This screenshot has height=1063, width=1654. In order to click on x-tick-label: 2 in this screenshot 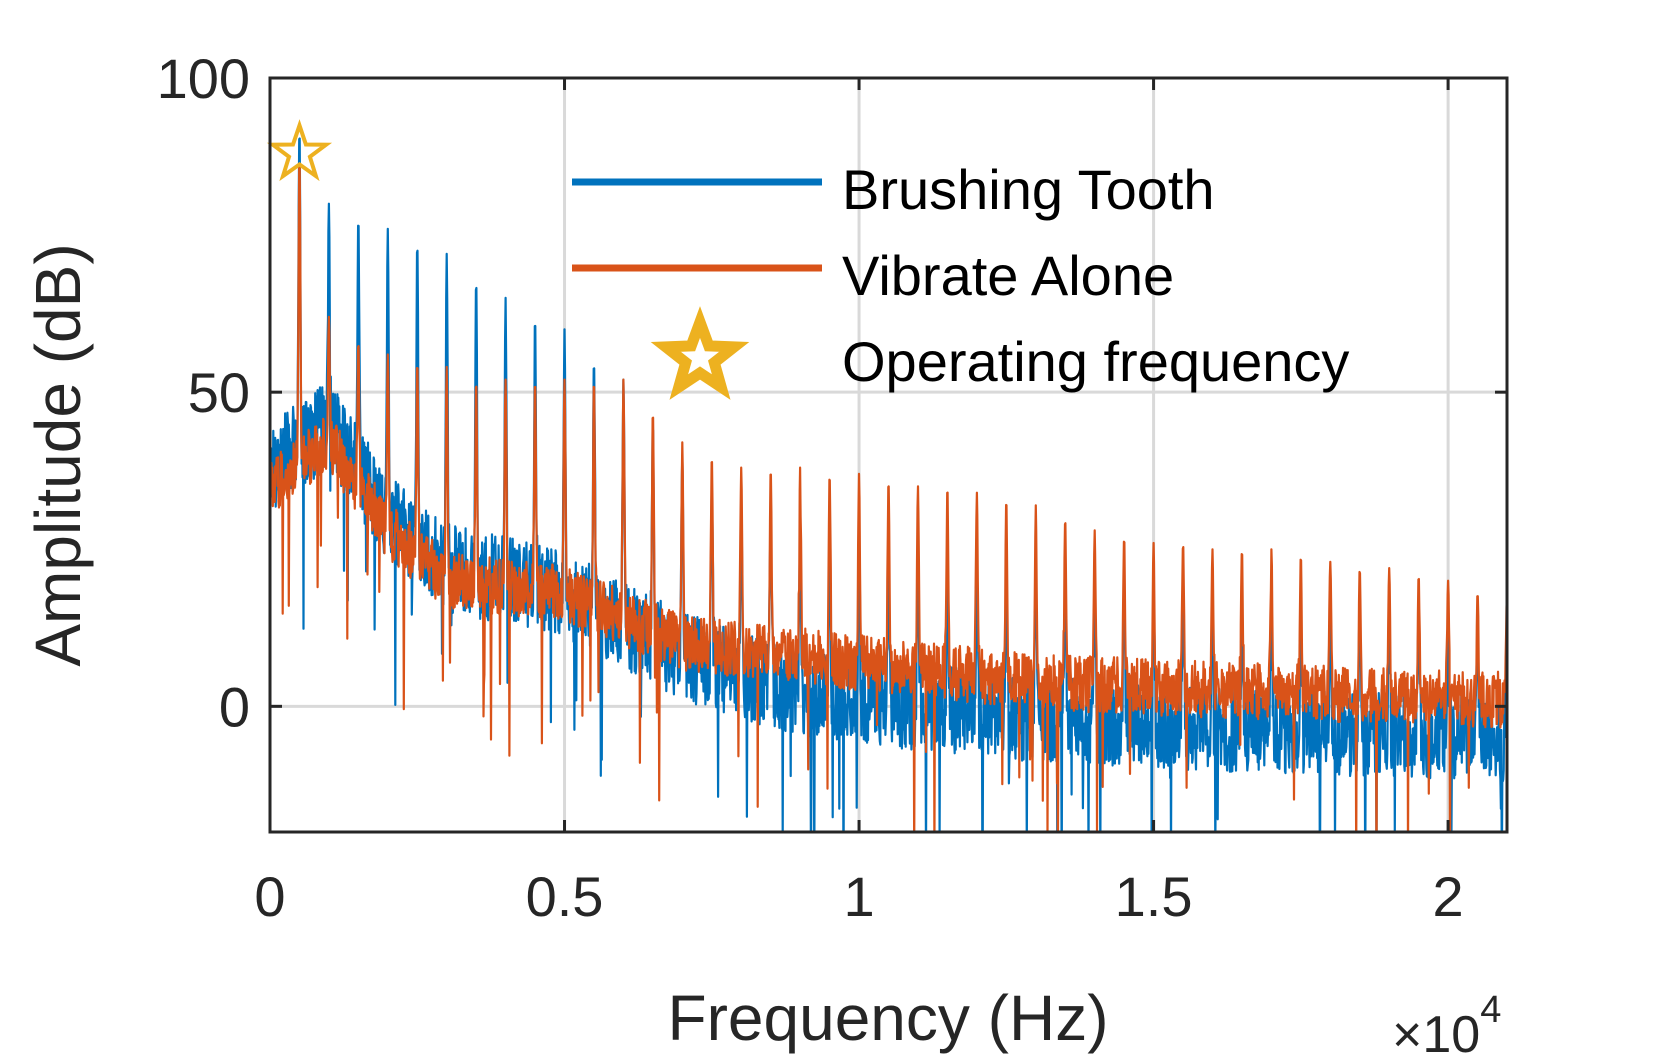, I will do `click(1448, 896)`.